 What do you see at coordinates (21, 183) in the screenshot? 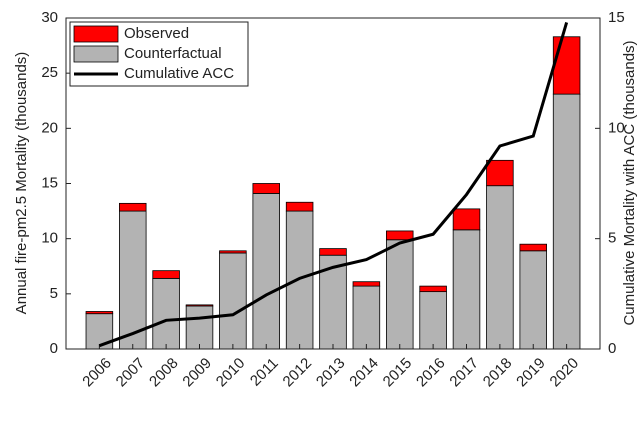
I see `y-axis-label: Annual fire-pm2.5 Mortality (thousands)` at bounding box center [21, 183].